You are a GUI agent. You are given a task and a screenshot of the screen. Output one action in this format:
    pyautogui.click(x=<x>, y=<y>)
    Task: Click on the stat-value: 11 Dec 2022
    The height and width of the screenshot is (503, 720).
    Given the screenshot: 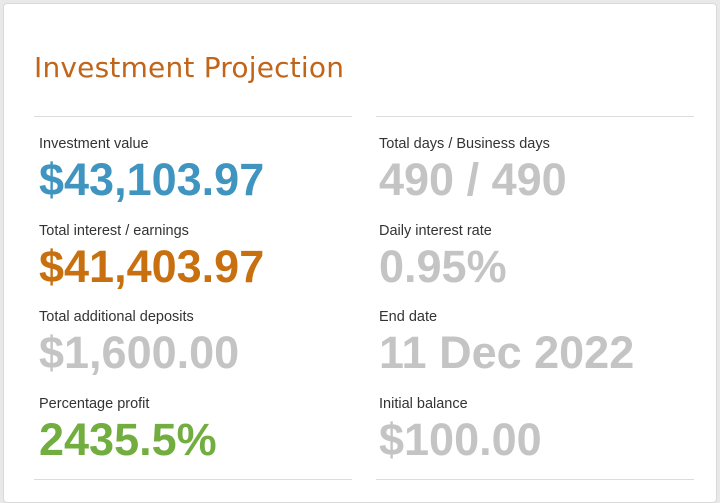 What is the action you would take?
    pyautogui.click(x=507, y=352)
    